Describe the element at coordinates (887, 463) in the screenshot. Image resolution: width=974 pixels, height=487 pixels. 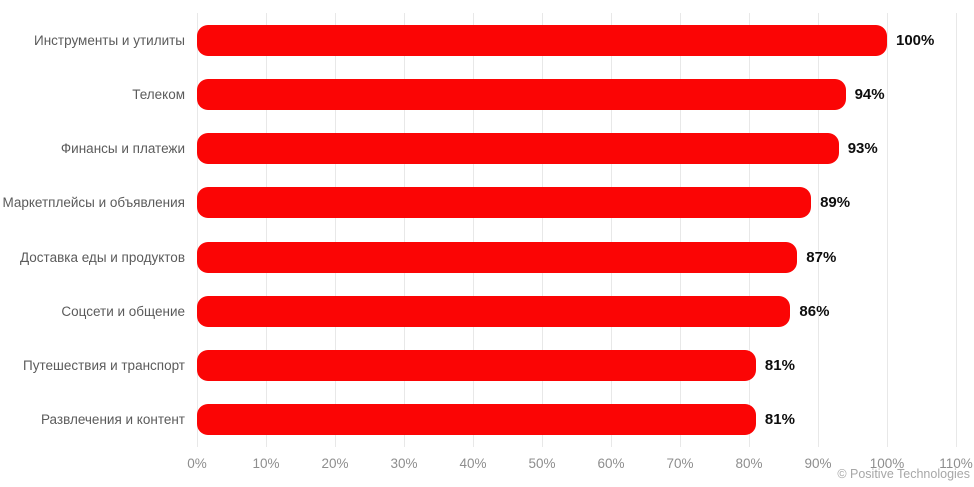
I see `x-axis-tick-label: 100%` at that location.